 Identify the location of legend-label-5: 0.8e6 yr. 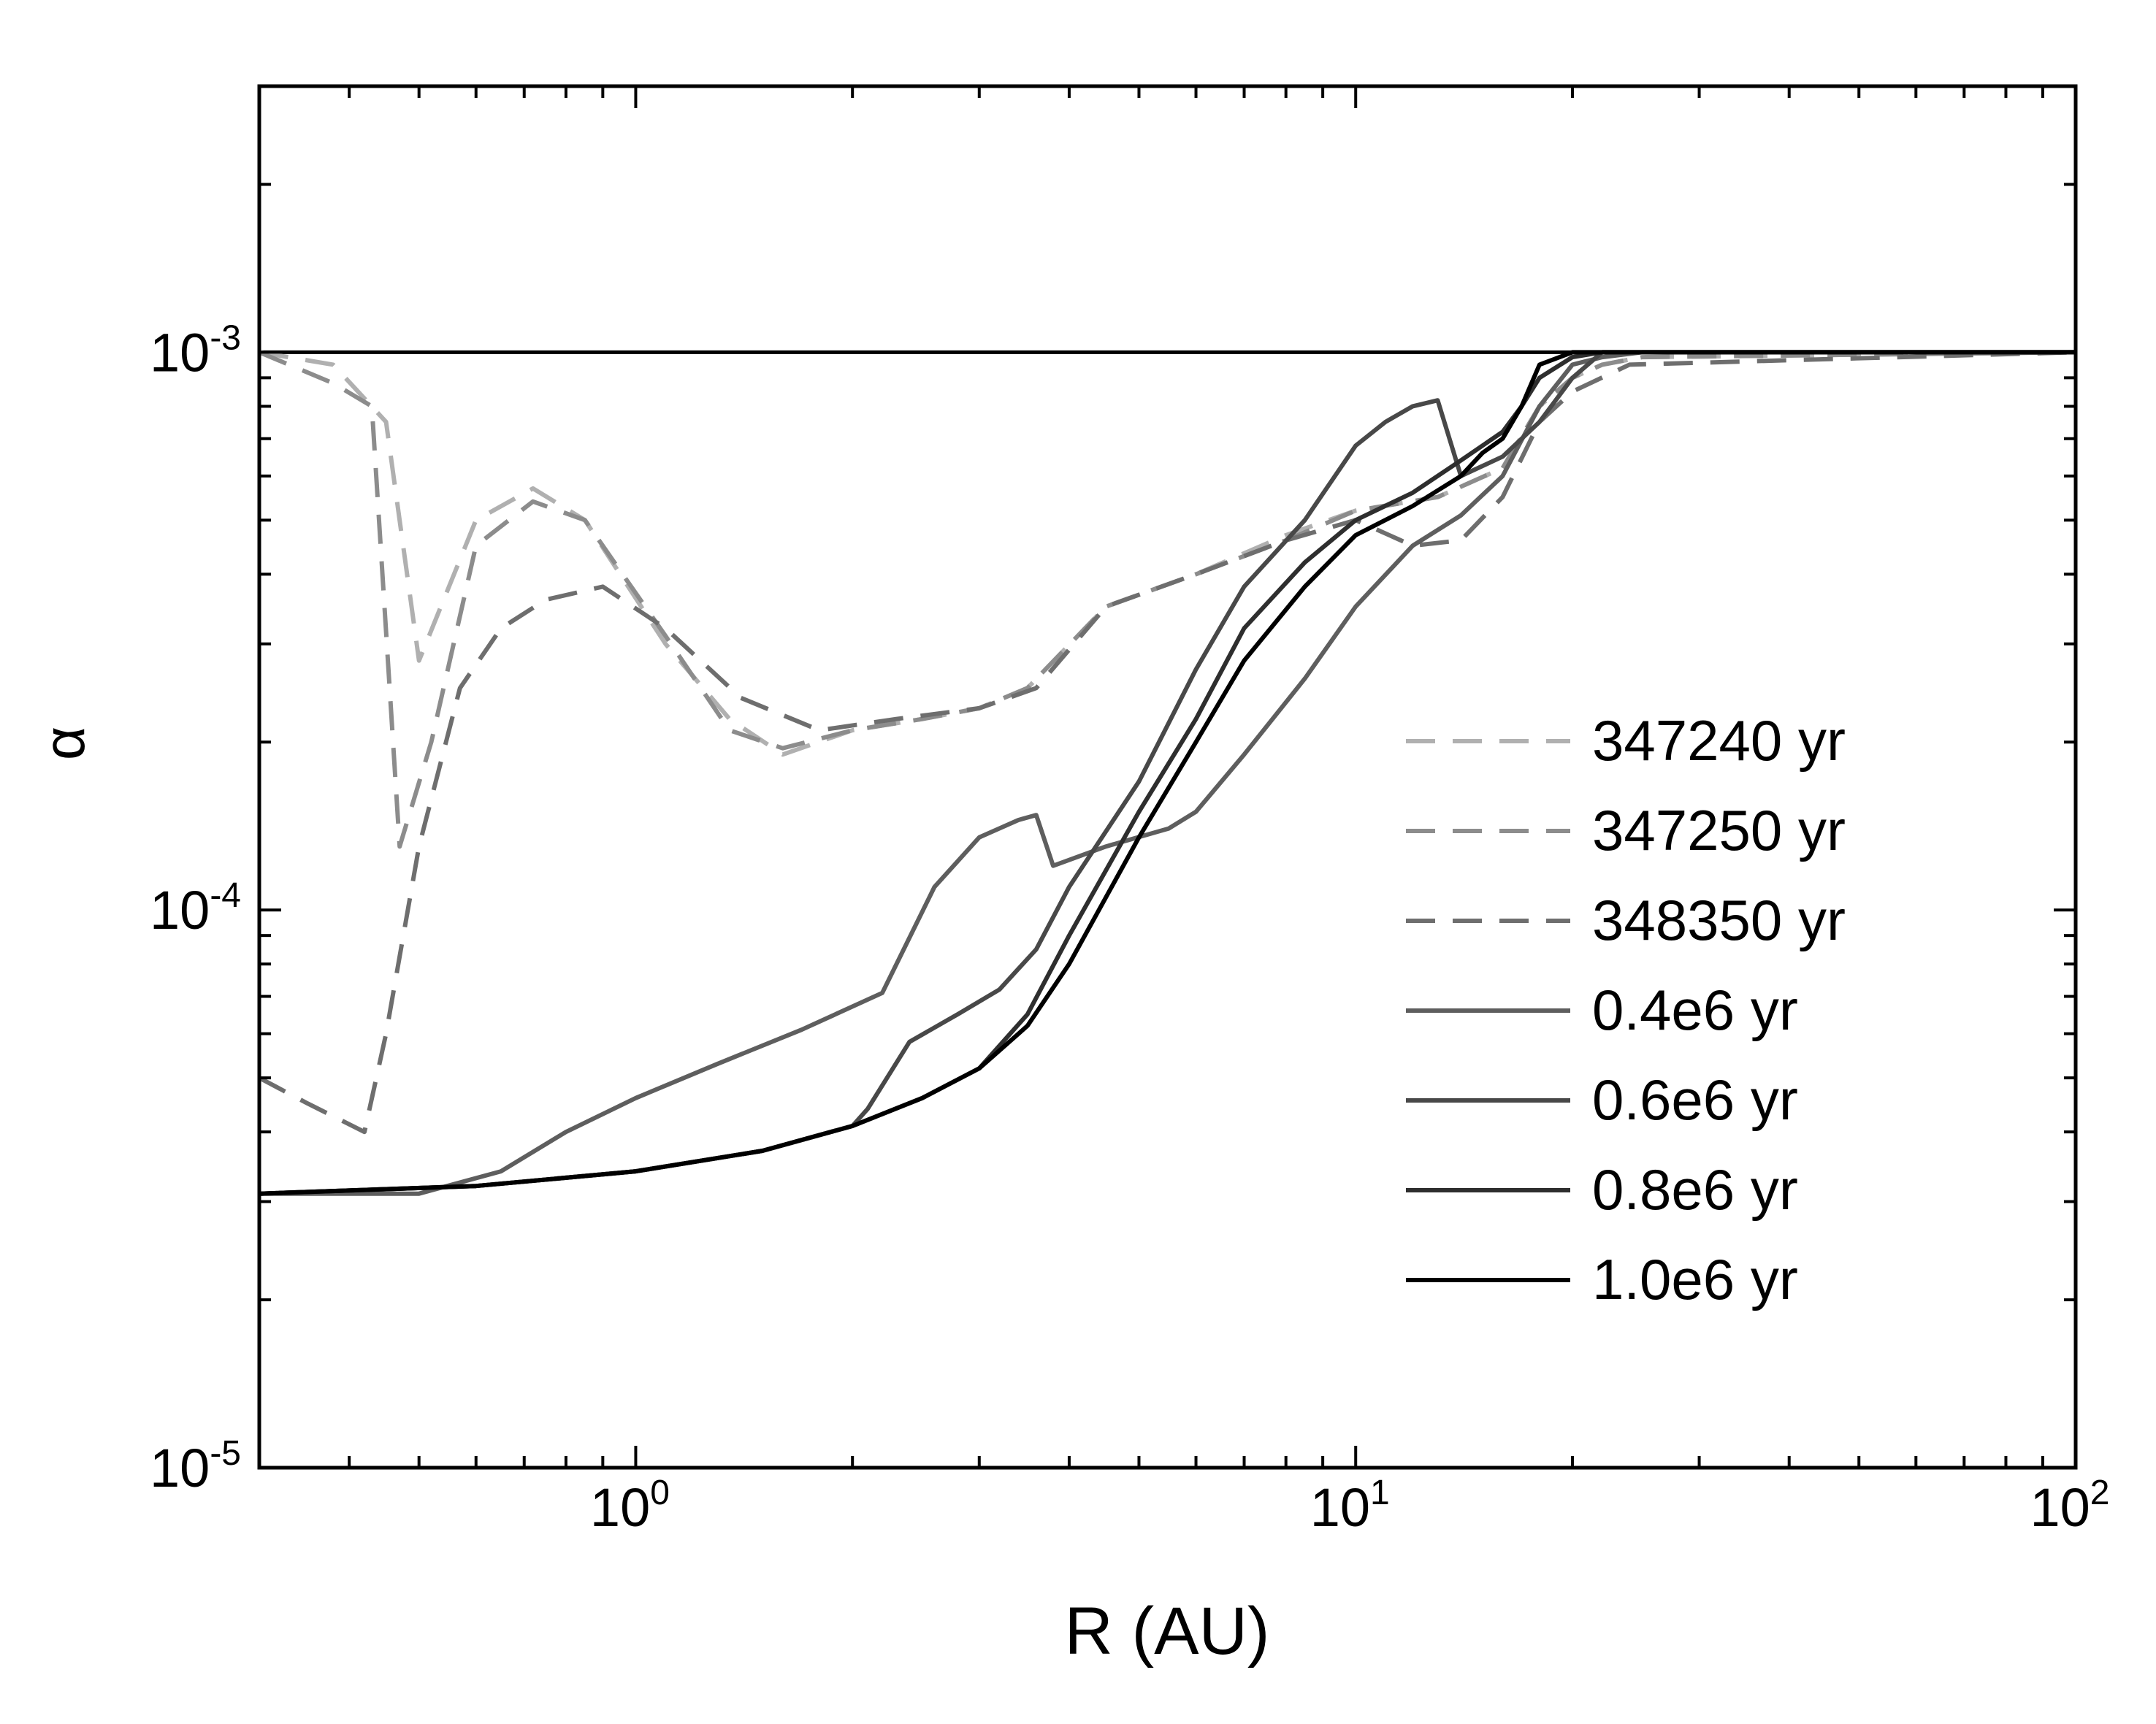
(1695, 1189).